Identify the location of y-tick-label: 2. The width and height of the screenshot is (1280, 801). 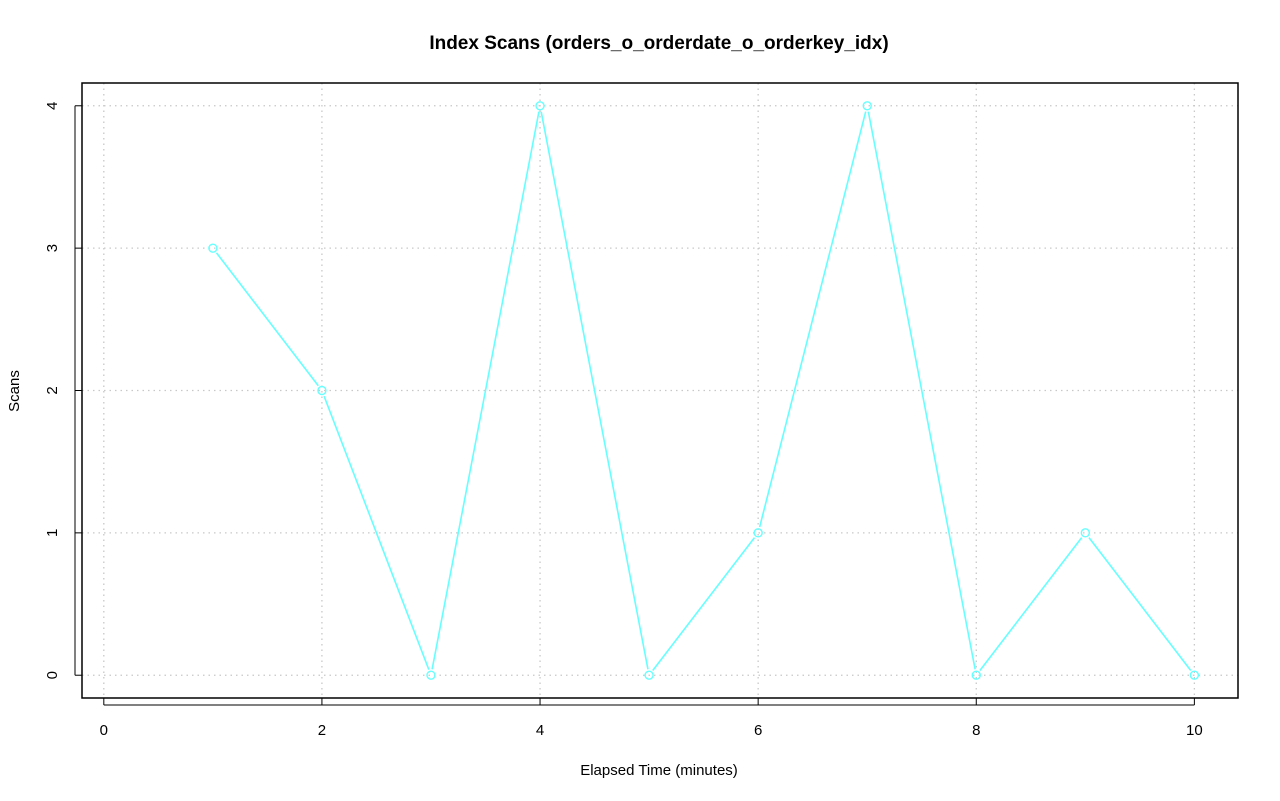
(52, 390).